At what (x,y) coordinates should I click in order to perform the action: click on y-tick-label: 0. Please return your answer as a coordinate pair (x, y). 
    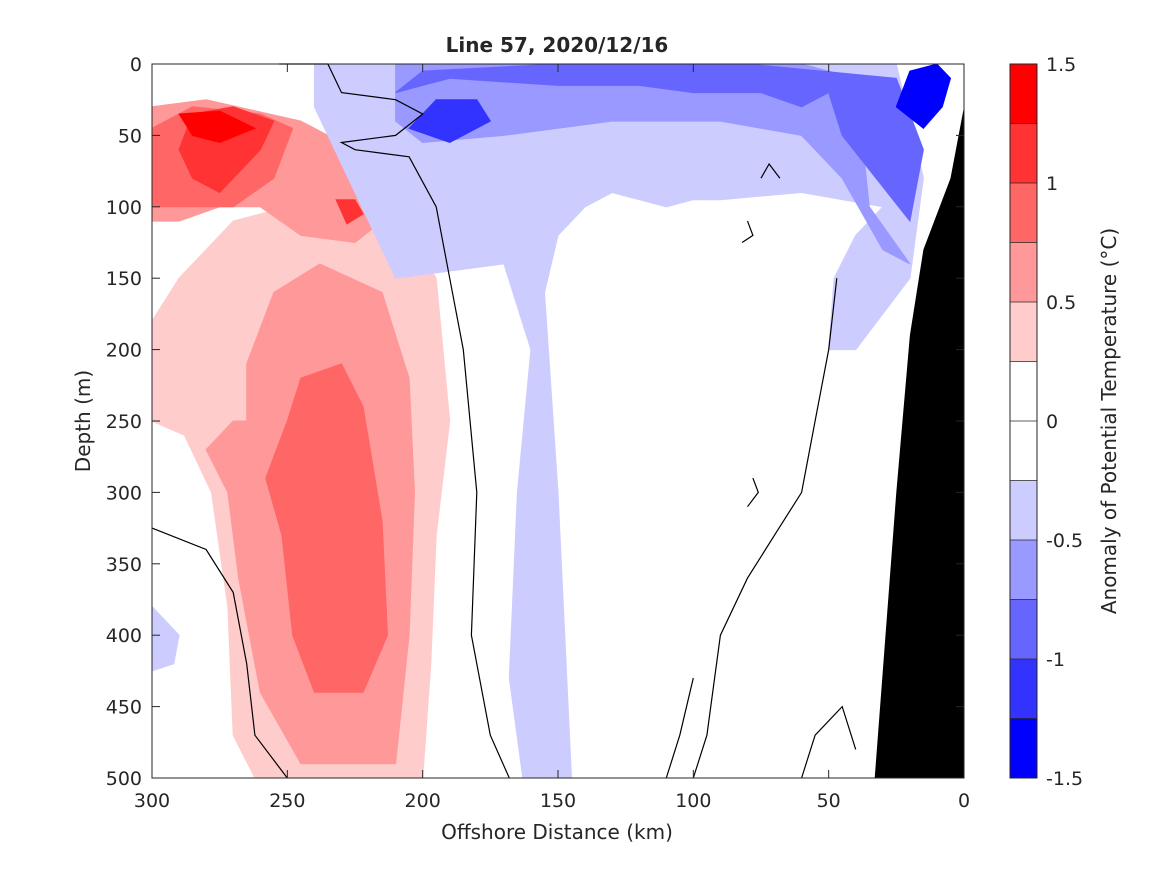
    Looking at the image, I should click on (136, 65).